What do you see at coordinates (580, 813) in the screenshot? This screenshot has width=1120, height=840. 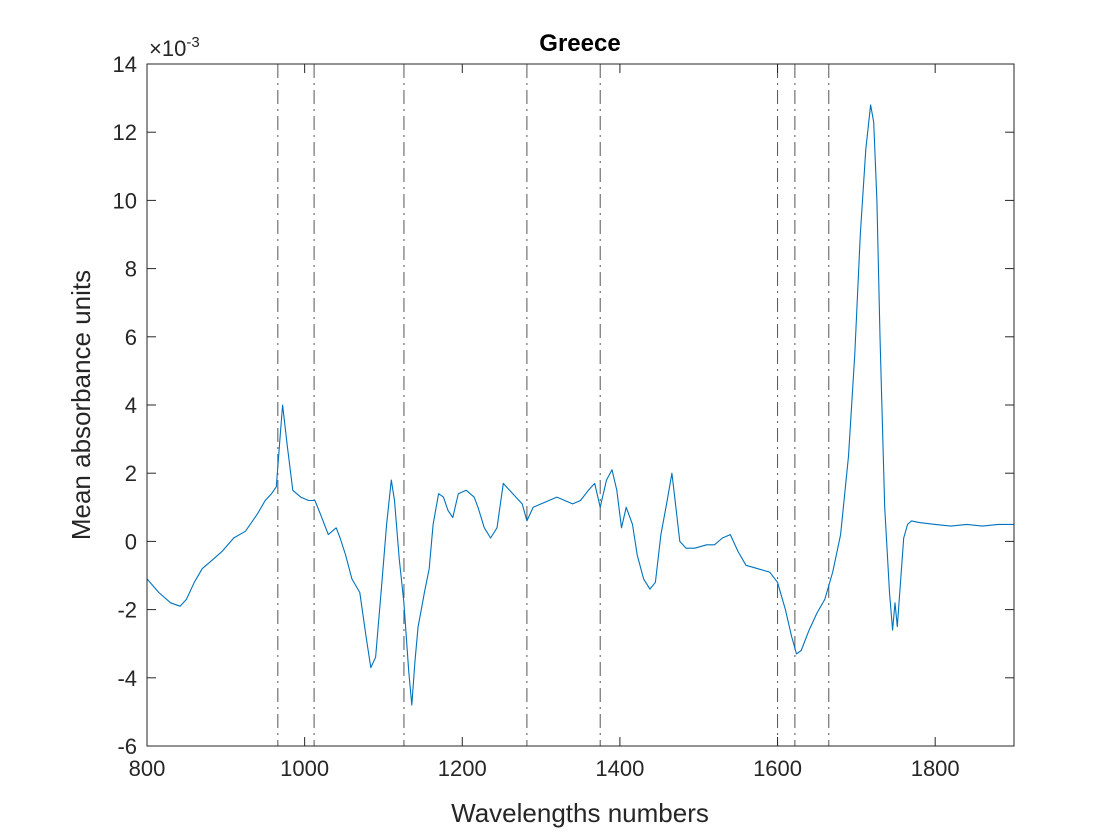 I see `x-axis-title: Wavelengths numbers` at bounding box center [580, 813].